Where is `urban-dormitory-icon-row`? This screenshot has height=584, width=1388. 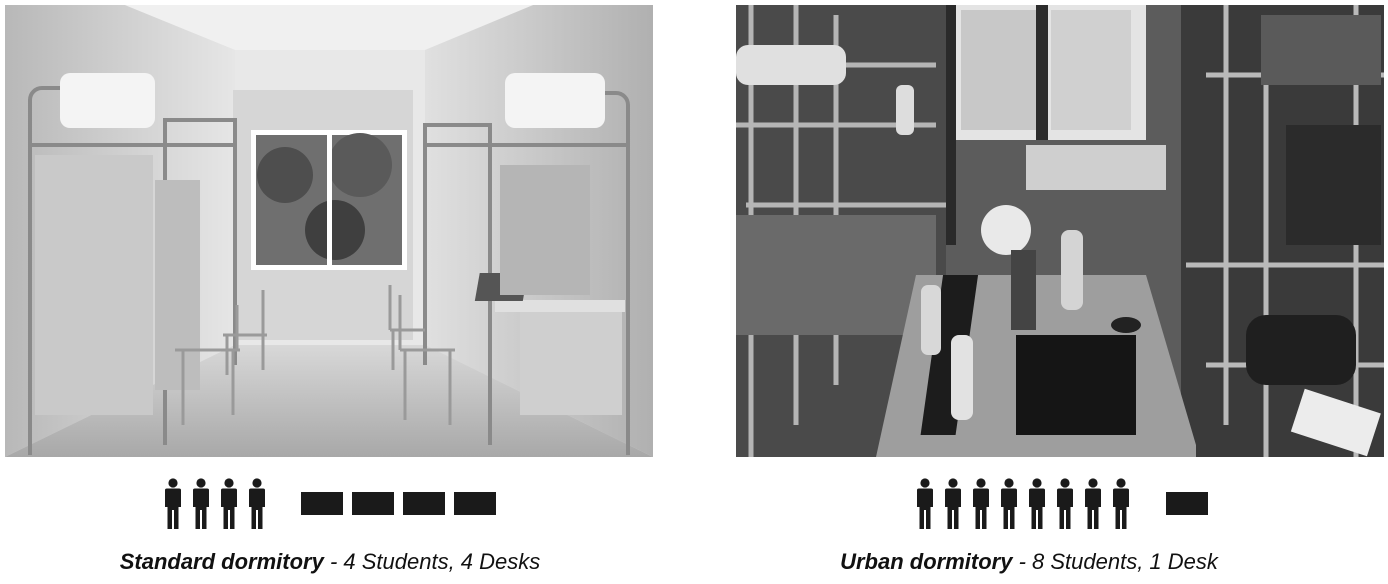 urban-dormitory-icon-row is located at coordinates (1062, 504).